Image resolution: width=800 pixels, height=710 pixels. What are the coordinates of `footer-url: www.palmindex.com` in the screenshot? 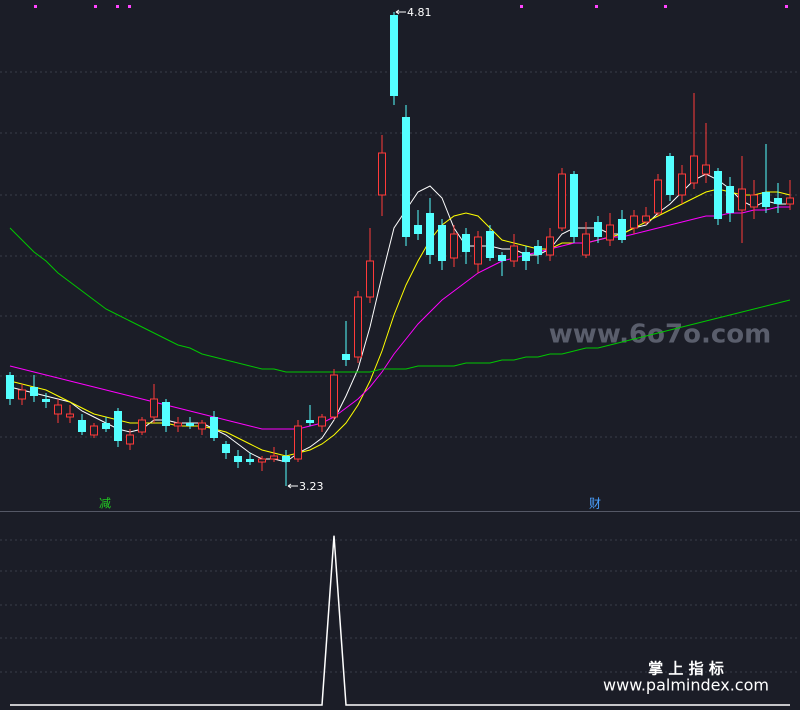 It's located at (686, 685).